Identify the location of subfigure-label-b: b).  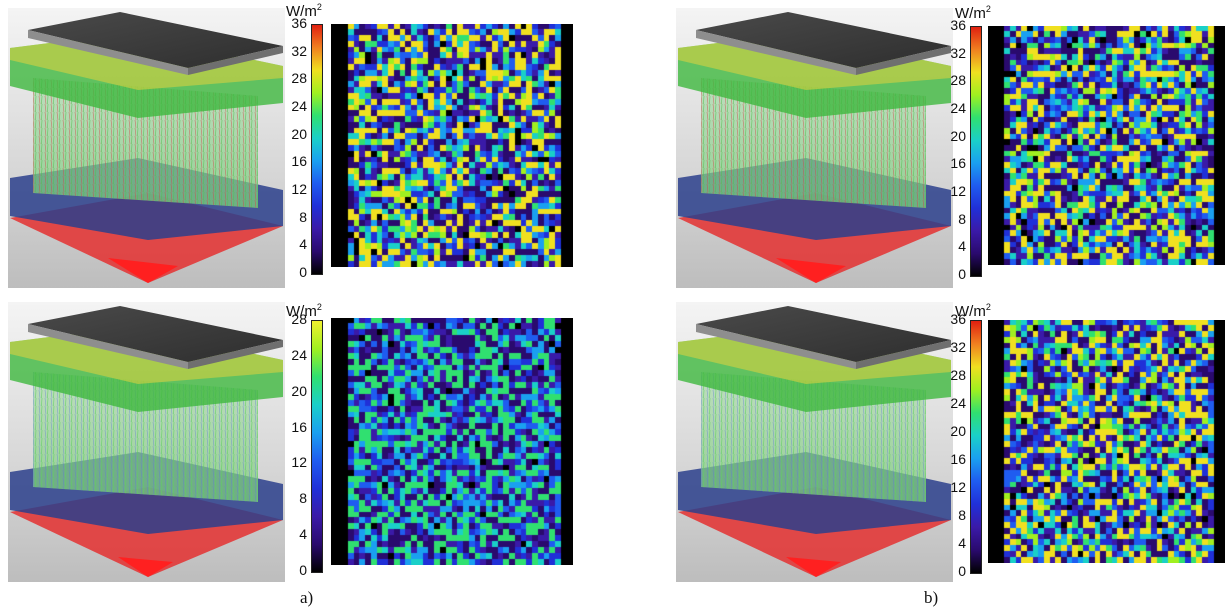
(931, 597).